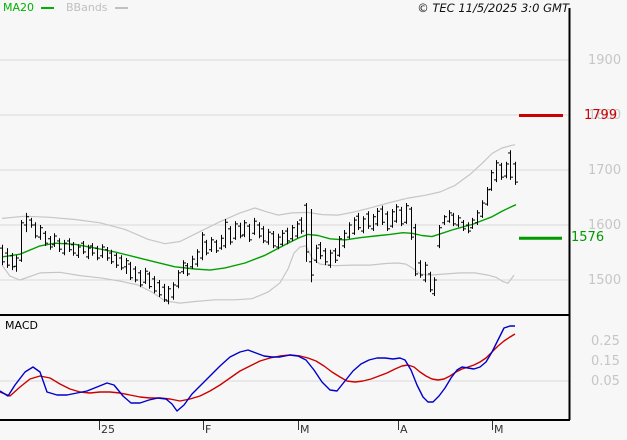  I want to click on price-axis-label: 1500, so click(605, 280).